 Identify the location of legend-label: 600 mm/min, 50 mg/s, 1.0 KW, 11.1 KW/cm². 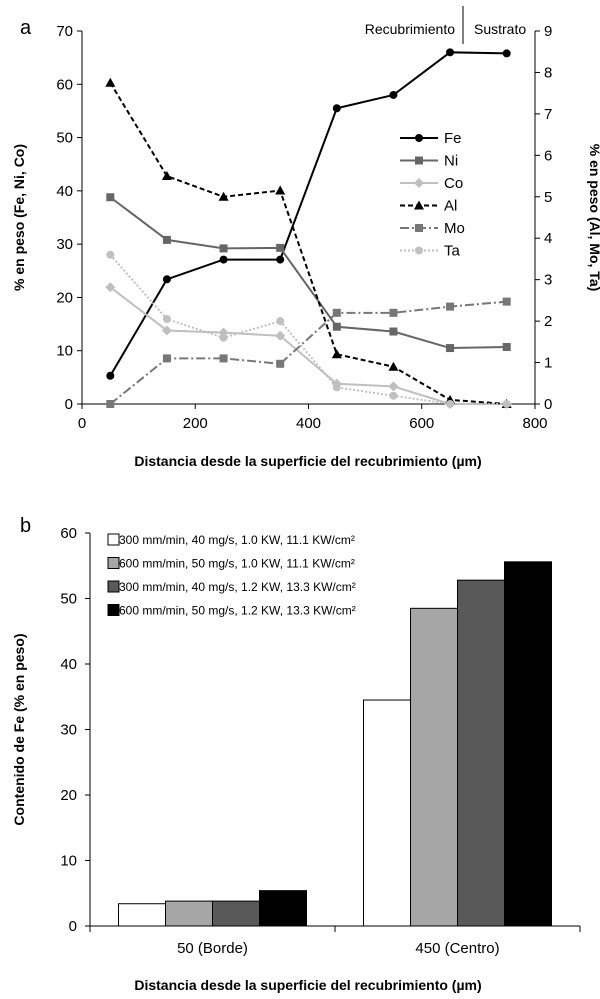
(237, 564).